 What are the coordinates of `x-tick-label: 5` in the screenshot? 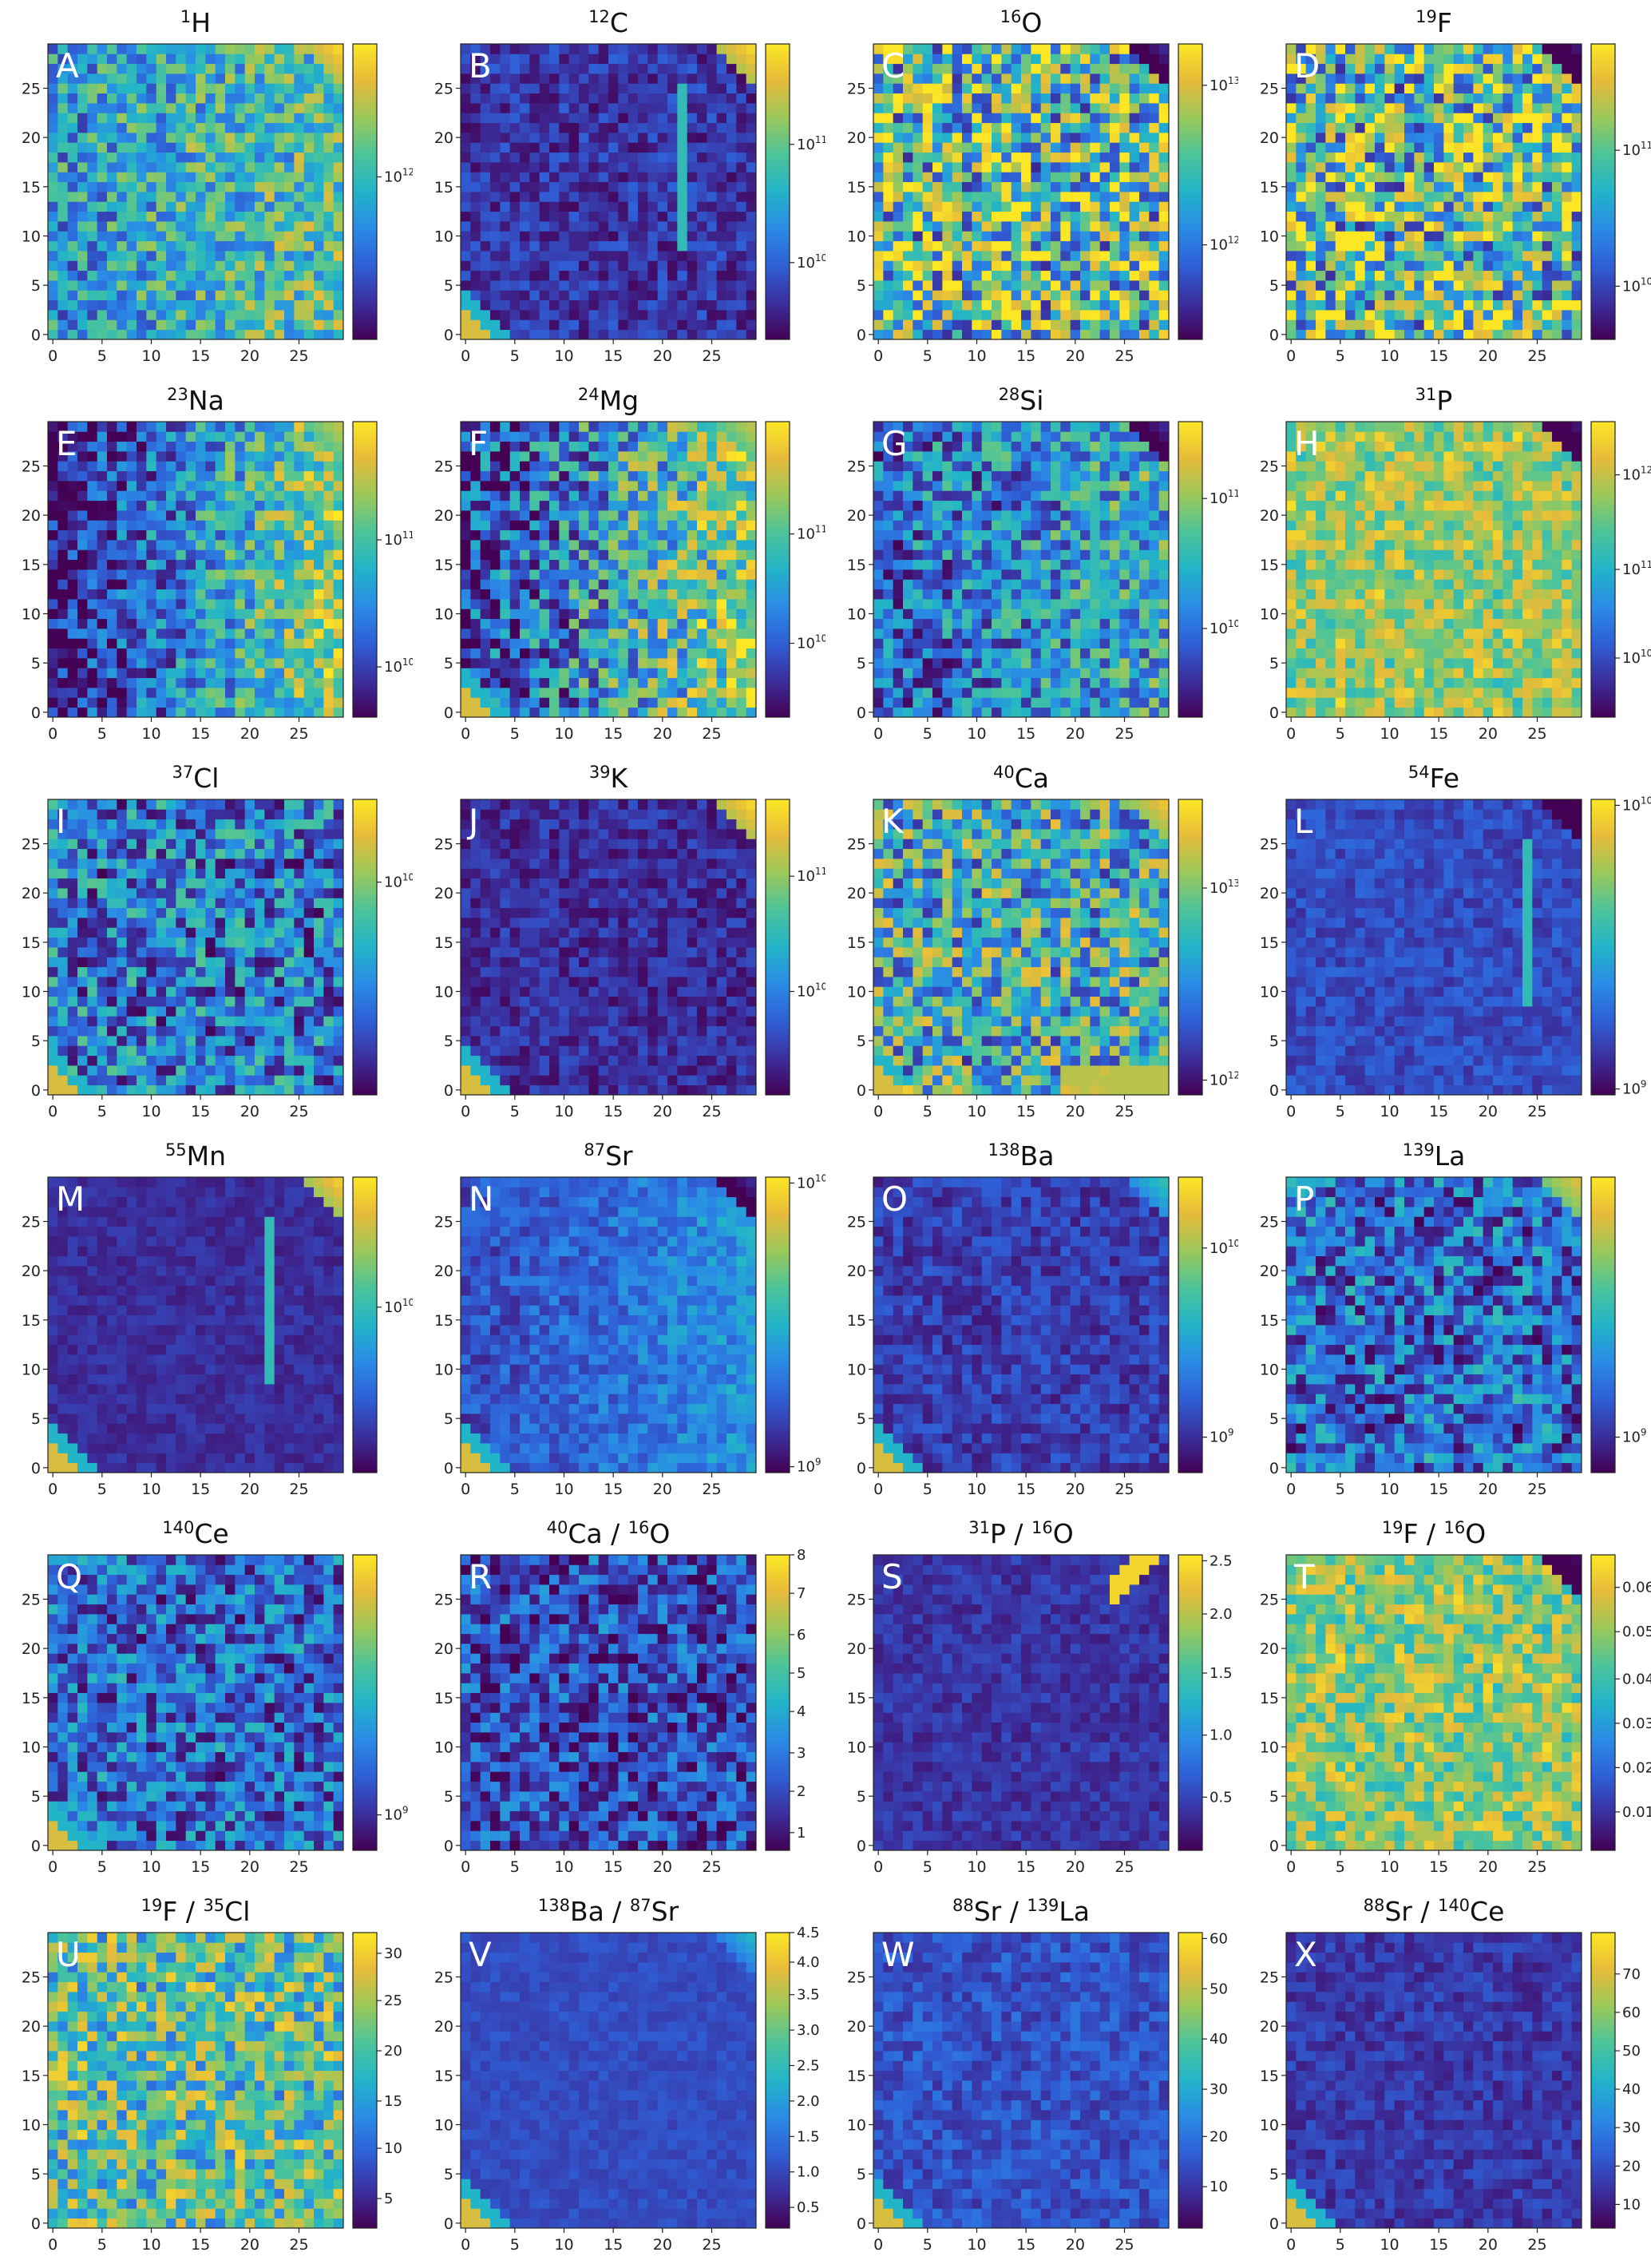 It's located at (927, 356).